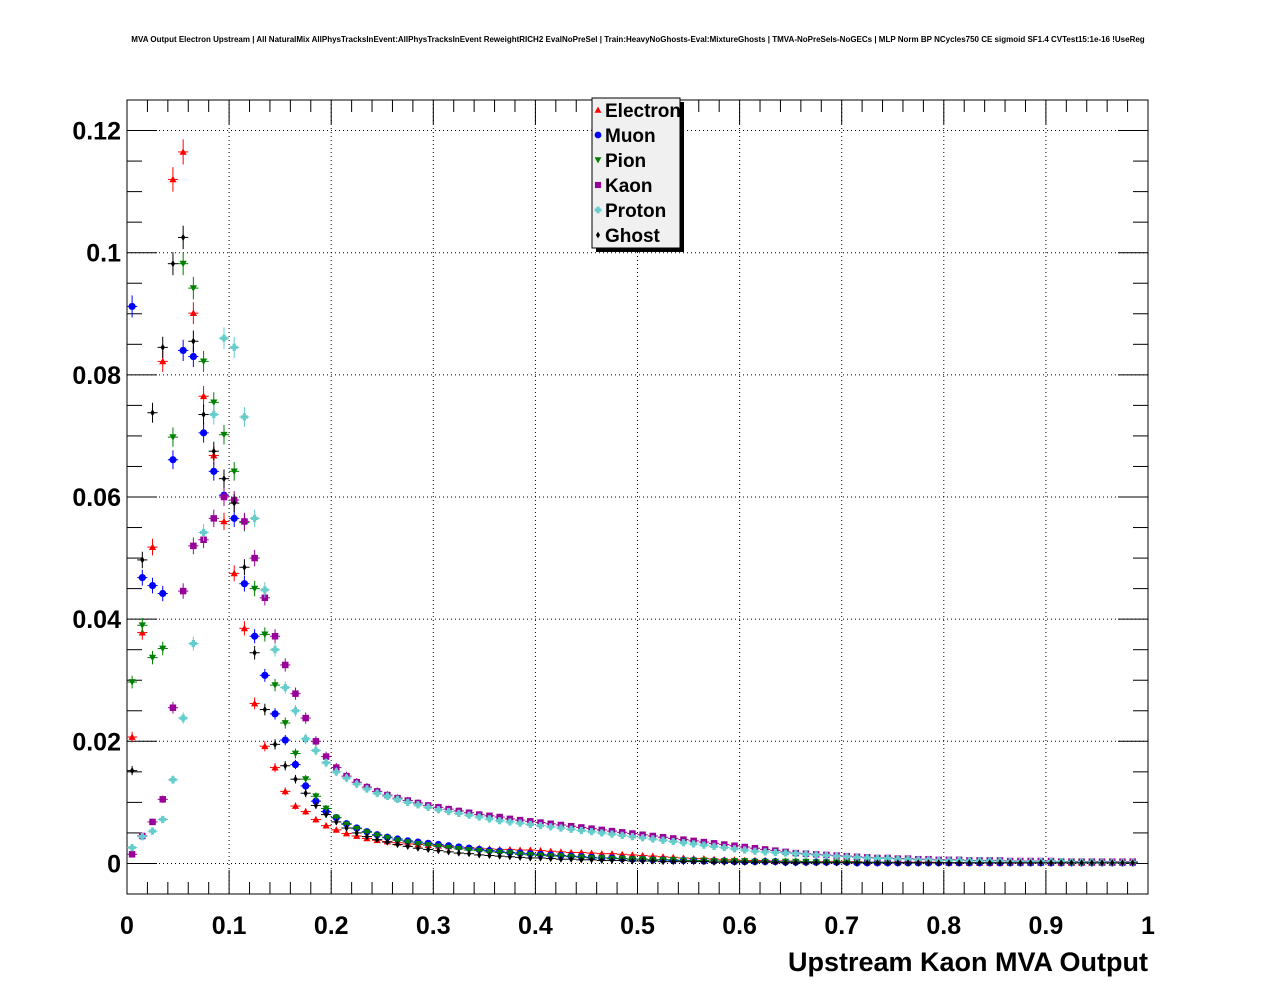  I want to click on x-tick-label: 0.3, so click(433, 926).